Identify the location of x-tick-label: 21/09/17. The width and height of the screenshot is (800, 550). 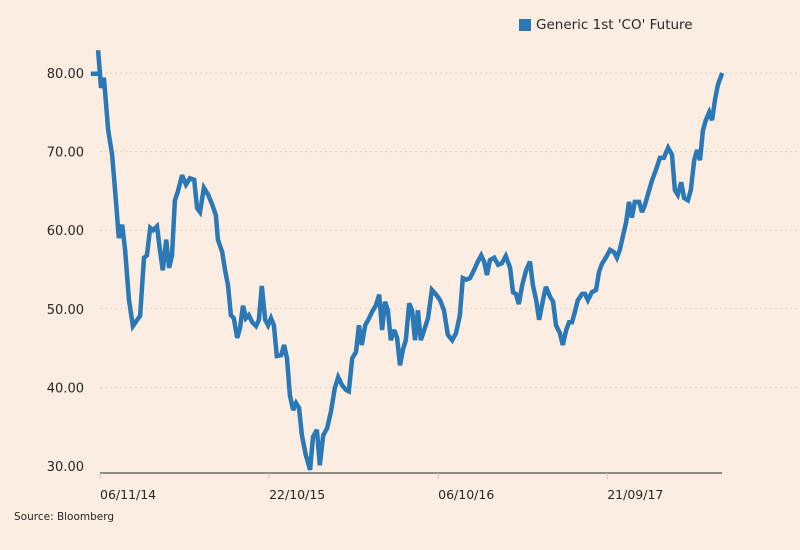
(635, 494).